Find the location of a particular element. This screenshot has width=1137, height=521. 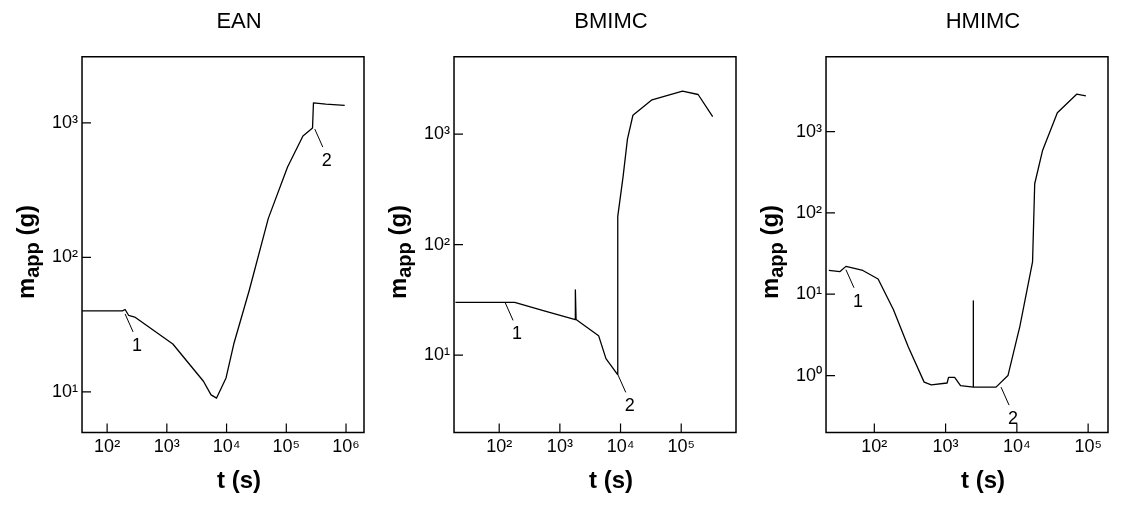

chart-title: EAN is located at coordinates (239, 21).